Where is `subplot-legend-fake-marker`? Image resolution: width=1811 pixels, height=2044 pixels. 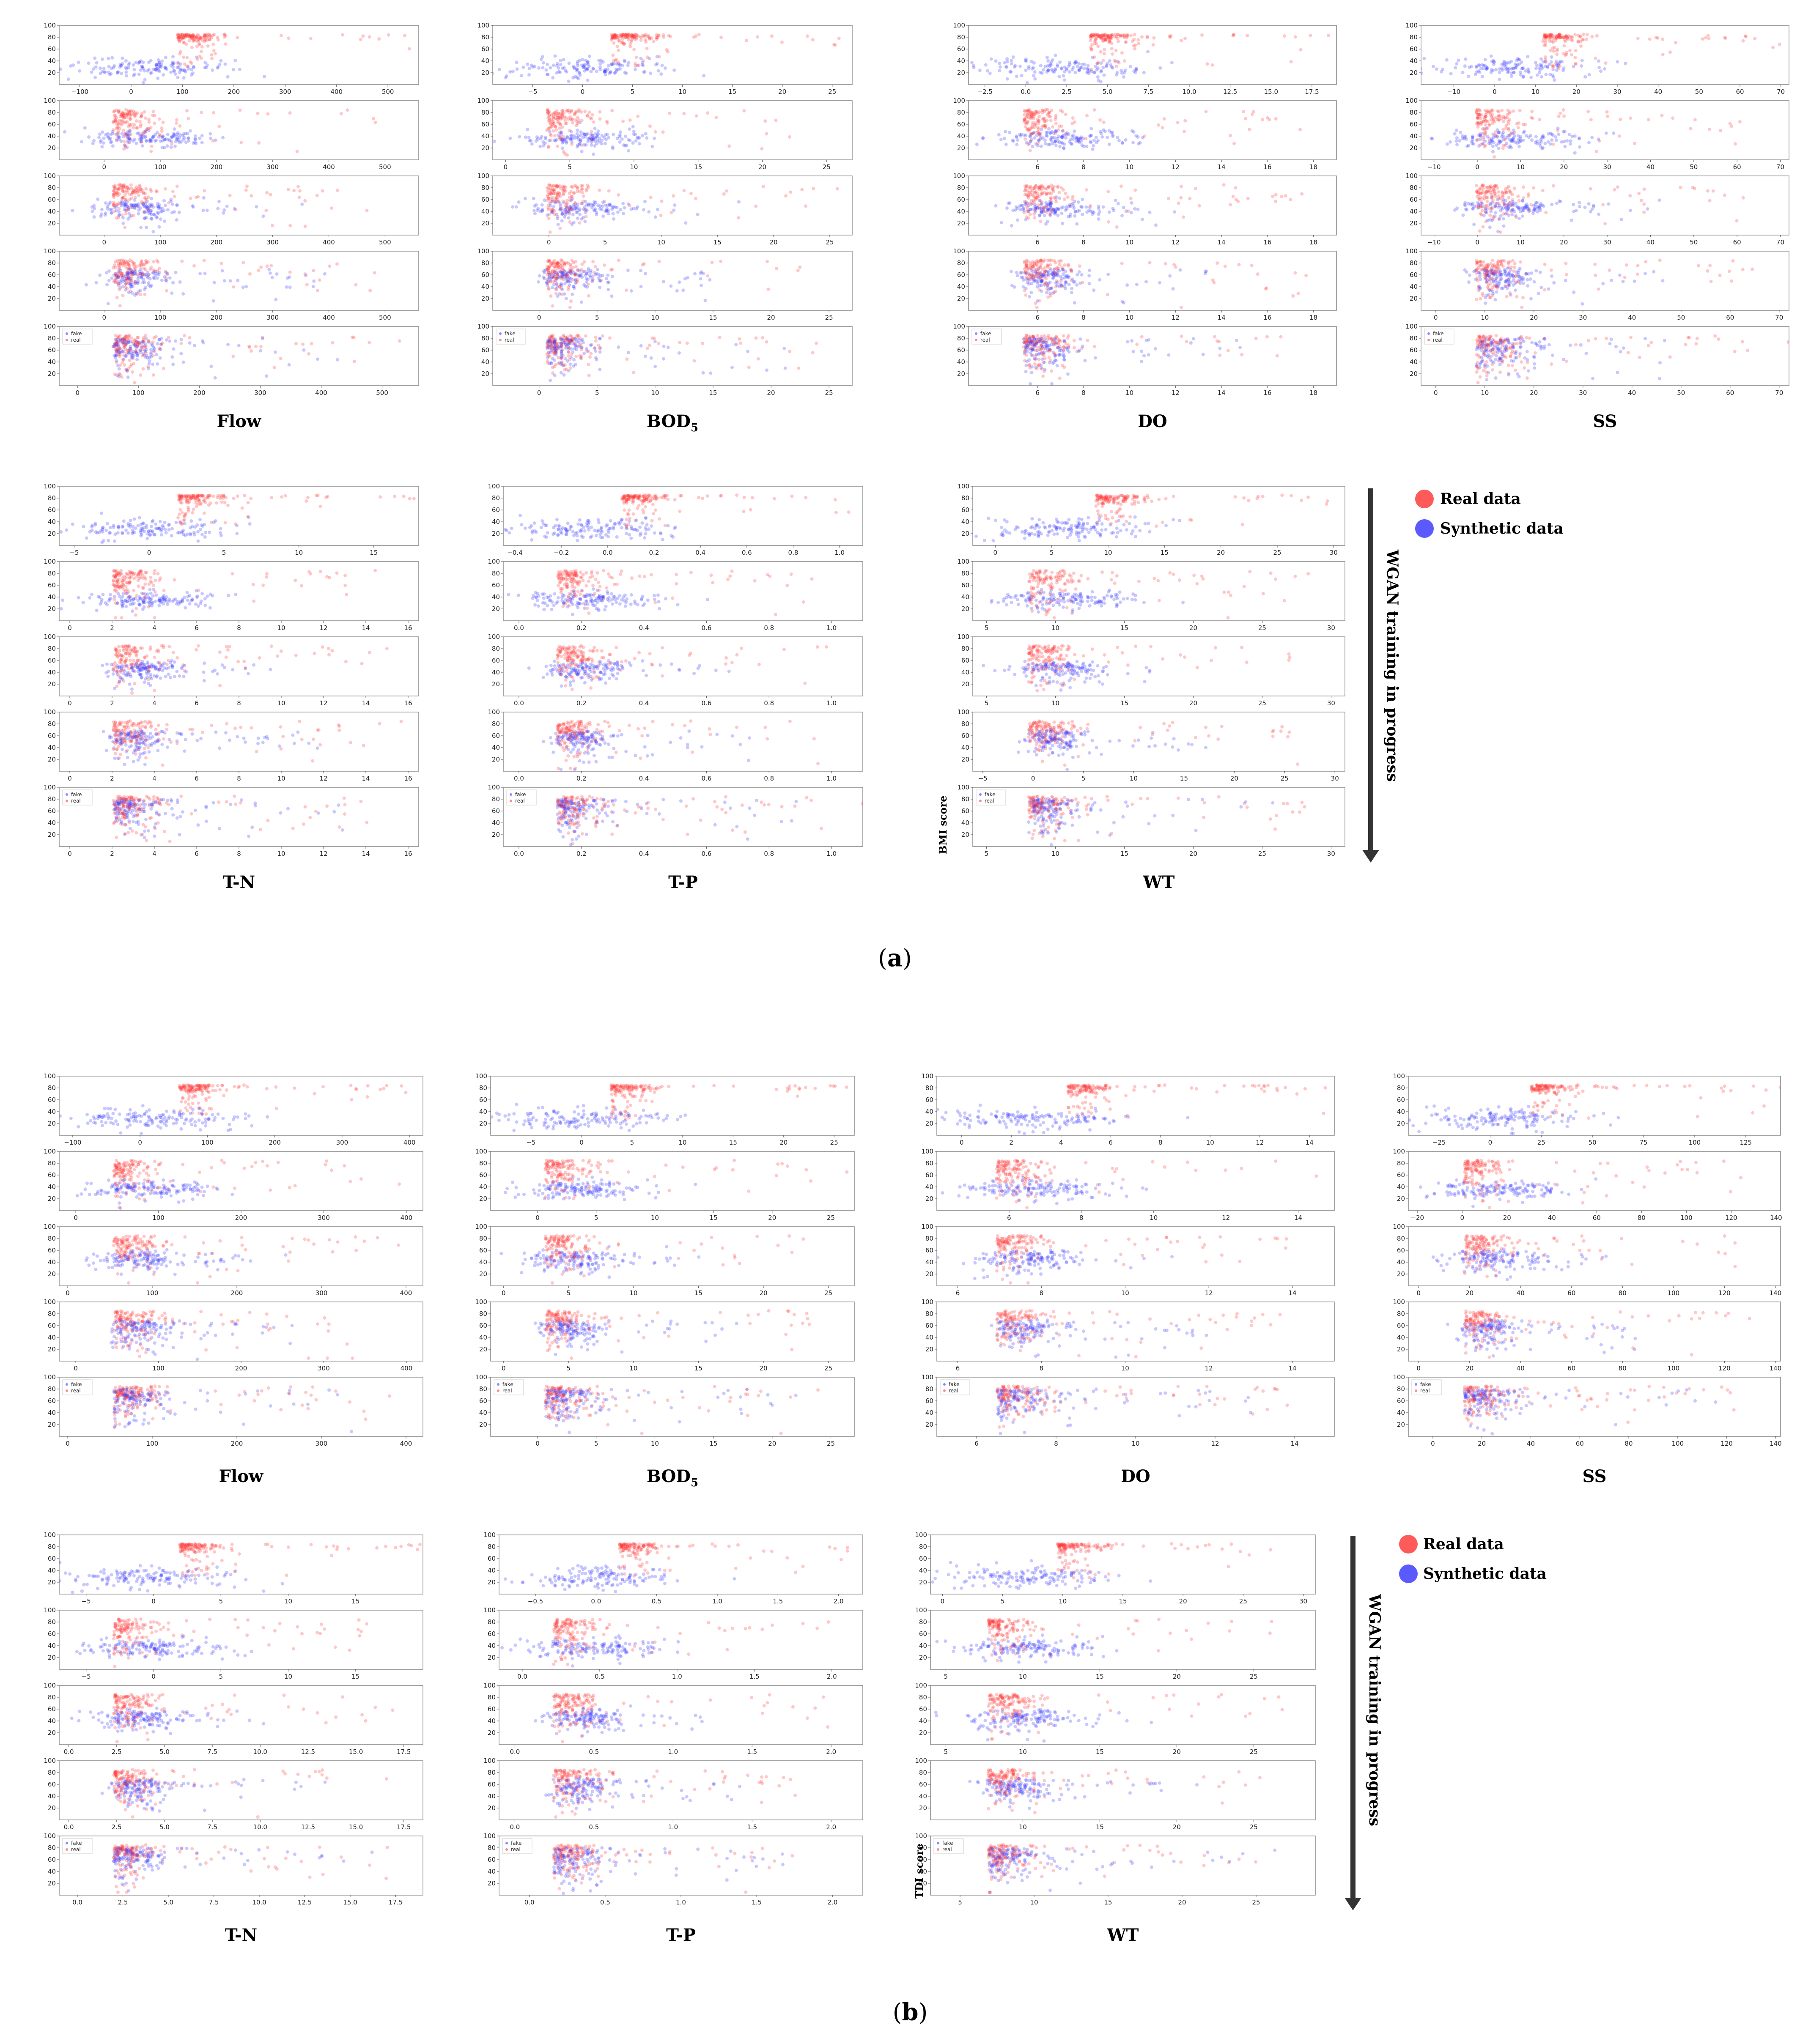
subplot-legend-fake-marker is located at coordinates (500, 333).